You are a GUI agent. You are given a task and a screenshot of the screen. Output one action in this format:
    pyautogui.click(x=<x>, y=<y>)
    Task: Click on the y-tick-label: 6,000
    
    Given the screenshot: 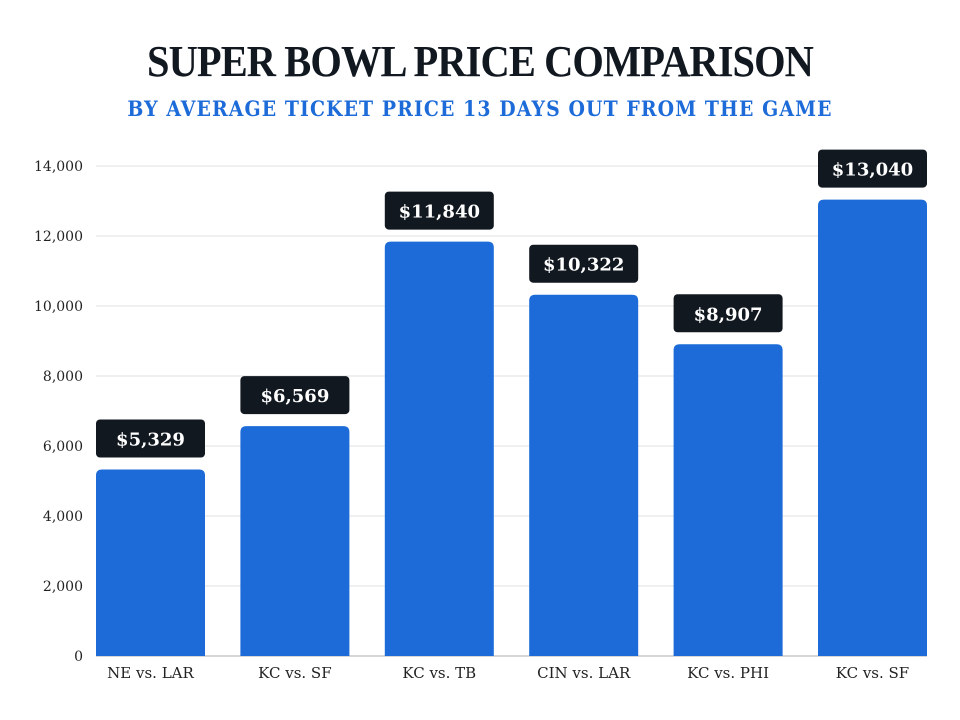 What is the action you would take?
    pyautogui.click(x=63, y=447)
    